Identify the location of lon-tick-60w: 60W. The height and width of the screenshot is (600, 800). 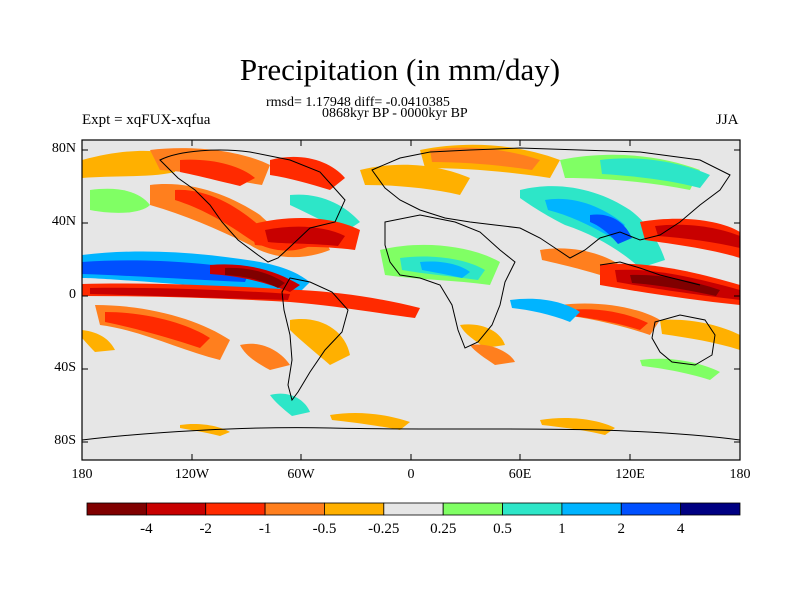
(301, 474).